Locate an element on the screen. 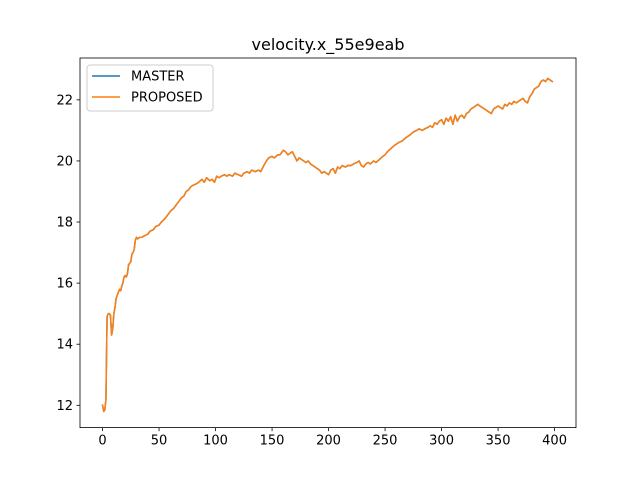  x-tick-label: 250 is located at coordinates (385, 441).